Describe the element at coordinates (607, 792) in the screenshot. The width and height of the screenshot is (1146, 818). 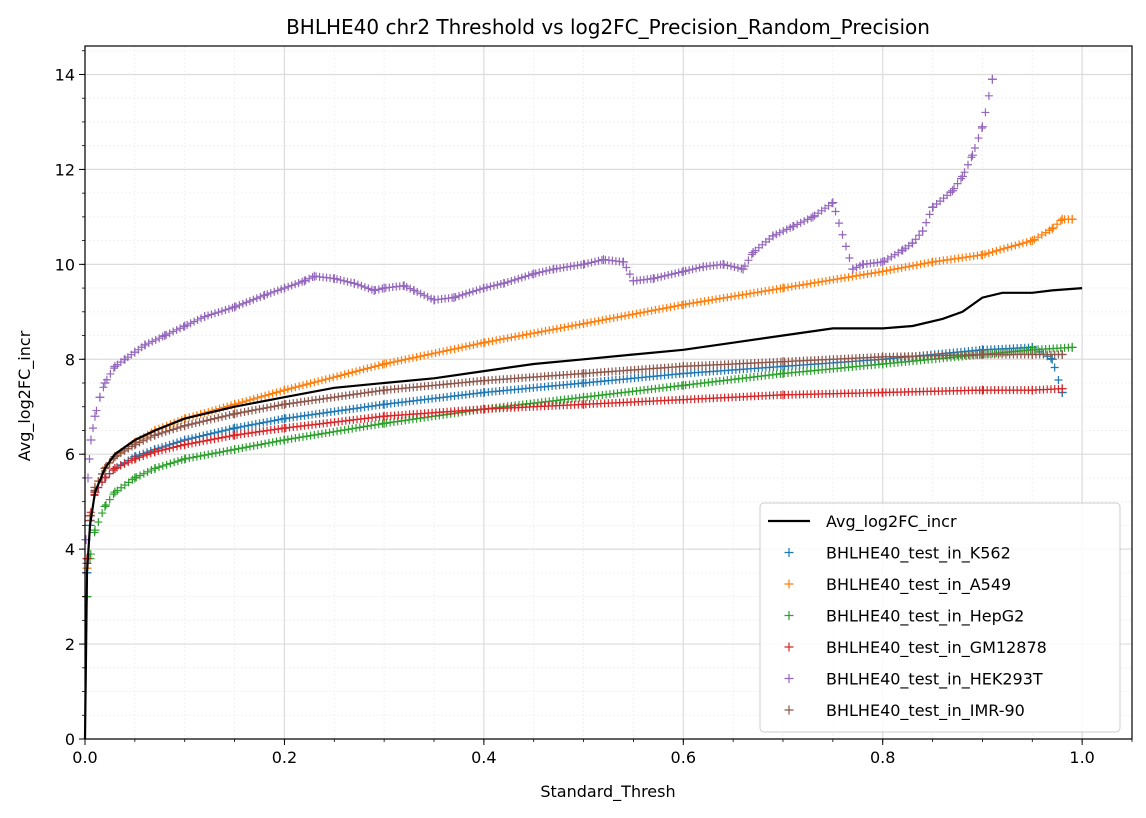
I see `x-axis-label: Standard_Thresh` at that location.